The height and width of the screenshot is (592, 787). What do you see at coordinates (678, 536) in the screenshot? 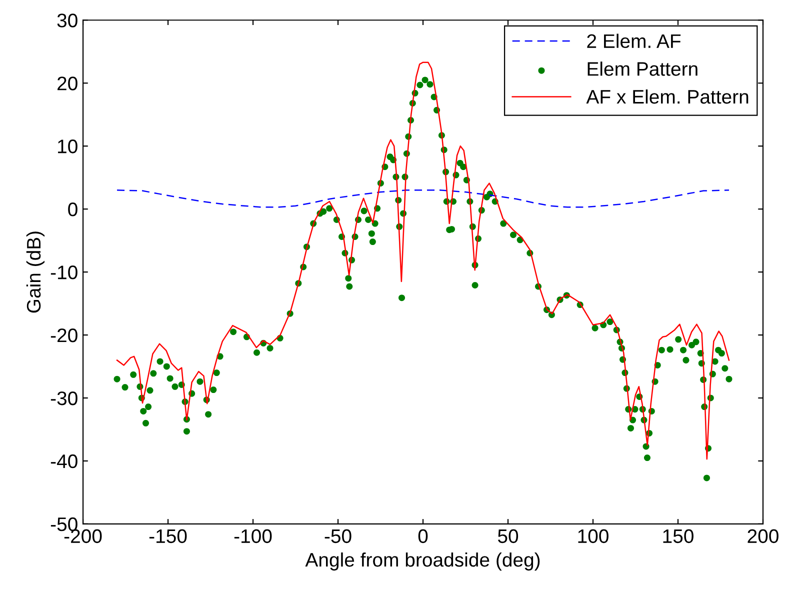
I see `x-tick-label: 150` at bounding box center [678, 536].